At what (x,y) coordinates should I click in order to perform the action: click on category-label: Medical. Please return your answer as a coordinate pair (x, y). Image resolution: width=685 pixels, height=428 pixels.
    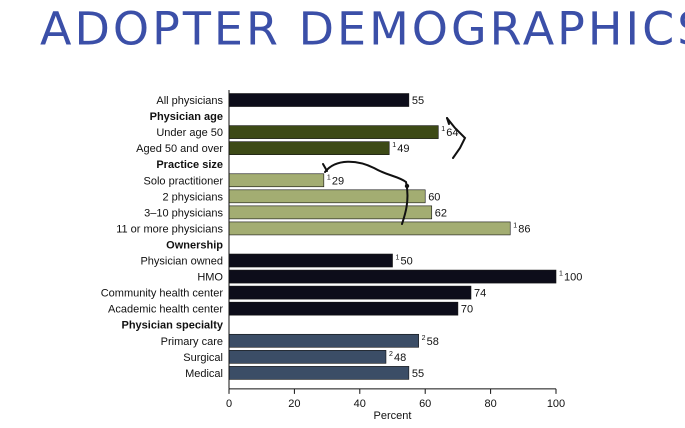
    Looking at the image, I should click on (204, 374).